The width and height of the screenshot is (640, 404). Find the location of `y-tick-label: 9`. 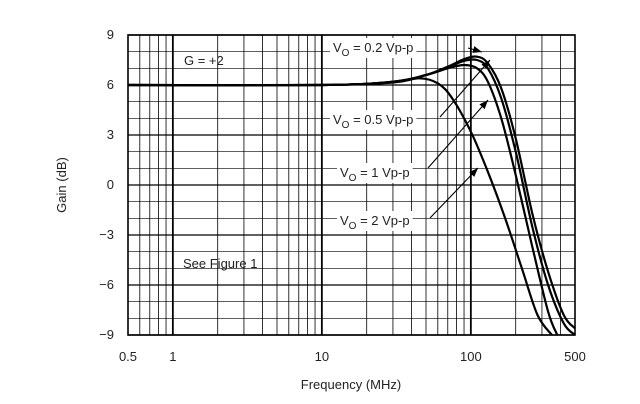

y-tick-label: 9 is located at coordinates (110, 34).